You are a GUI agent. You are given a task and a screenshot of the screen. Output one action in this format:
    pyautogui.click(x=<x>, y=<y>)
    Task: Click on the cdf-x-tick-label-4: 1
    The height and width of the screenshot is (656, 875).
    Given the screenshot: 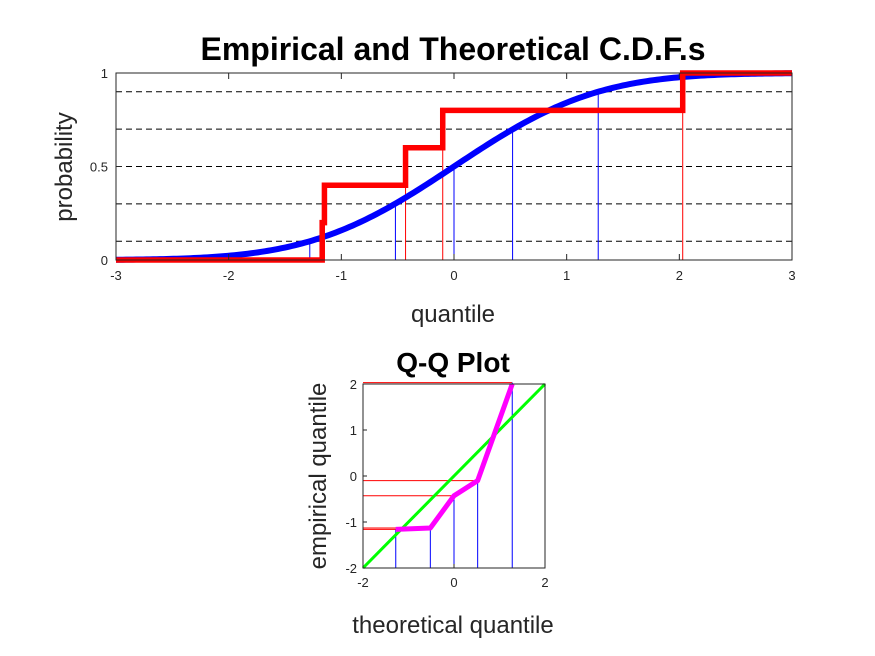 What is the action you would take?
    pyautogui.click(x=566, y=275)
    